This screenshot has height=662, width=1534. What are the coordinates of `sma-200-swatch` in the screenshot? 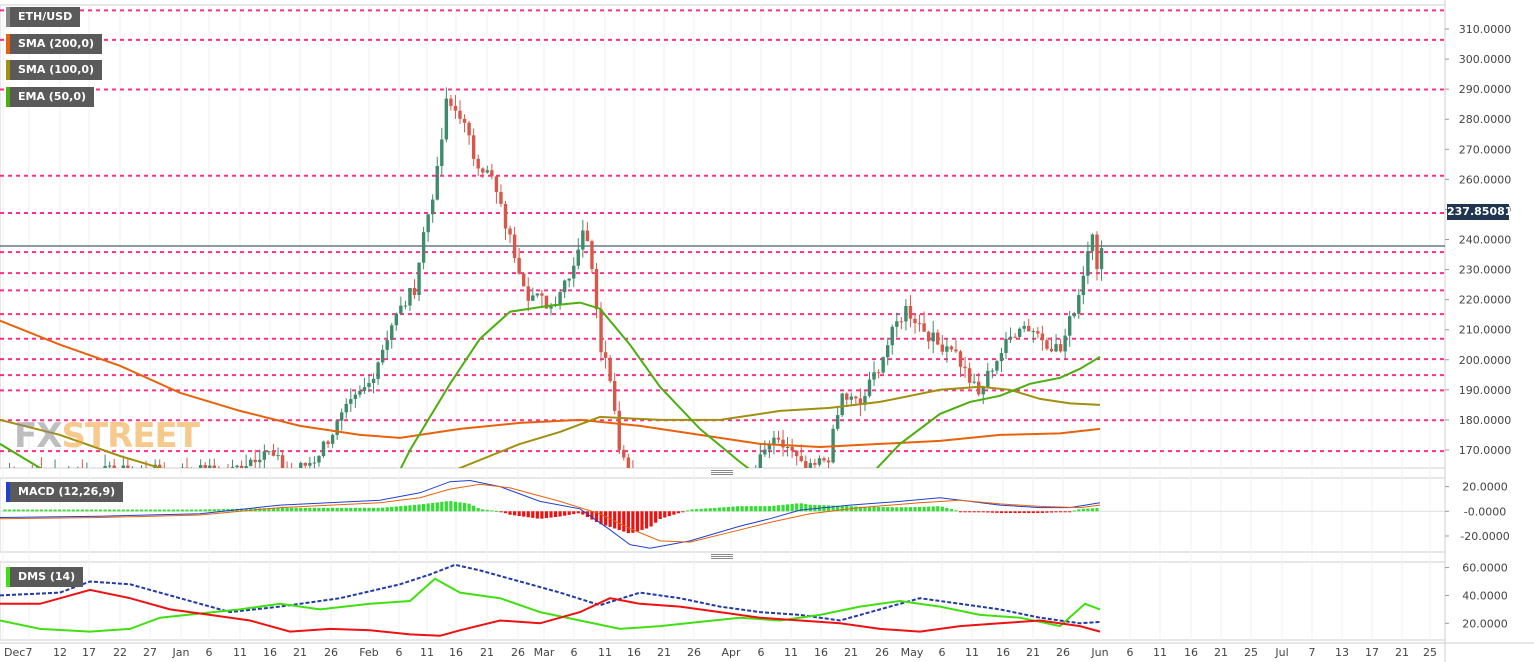 It's located at (8, 44).